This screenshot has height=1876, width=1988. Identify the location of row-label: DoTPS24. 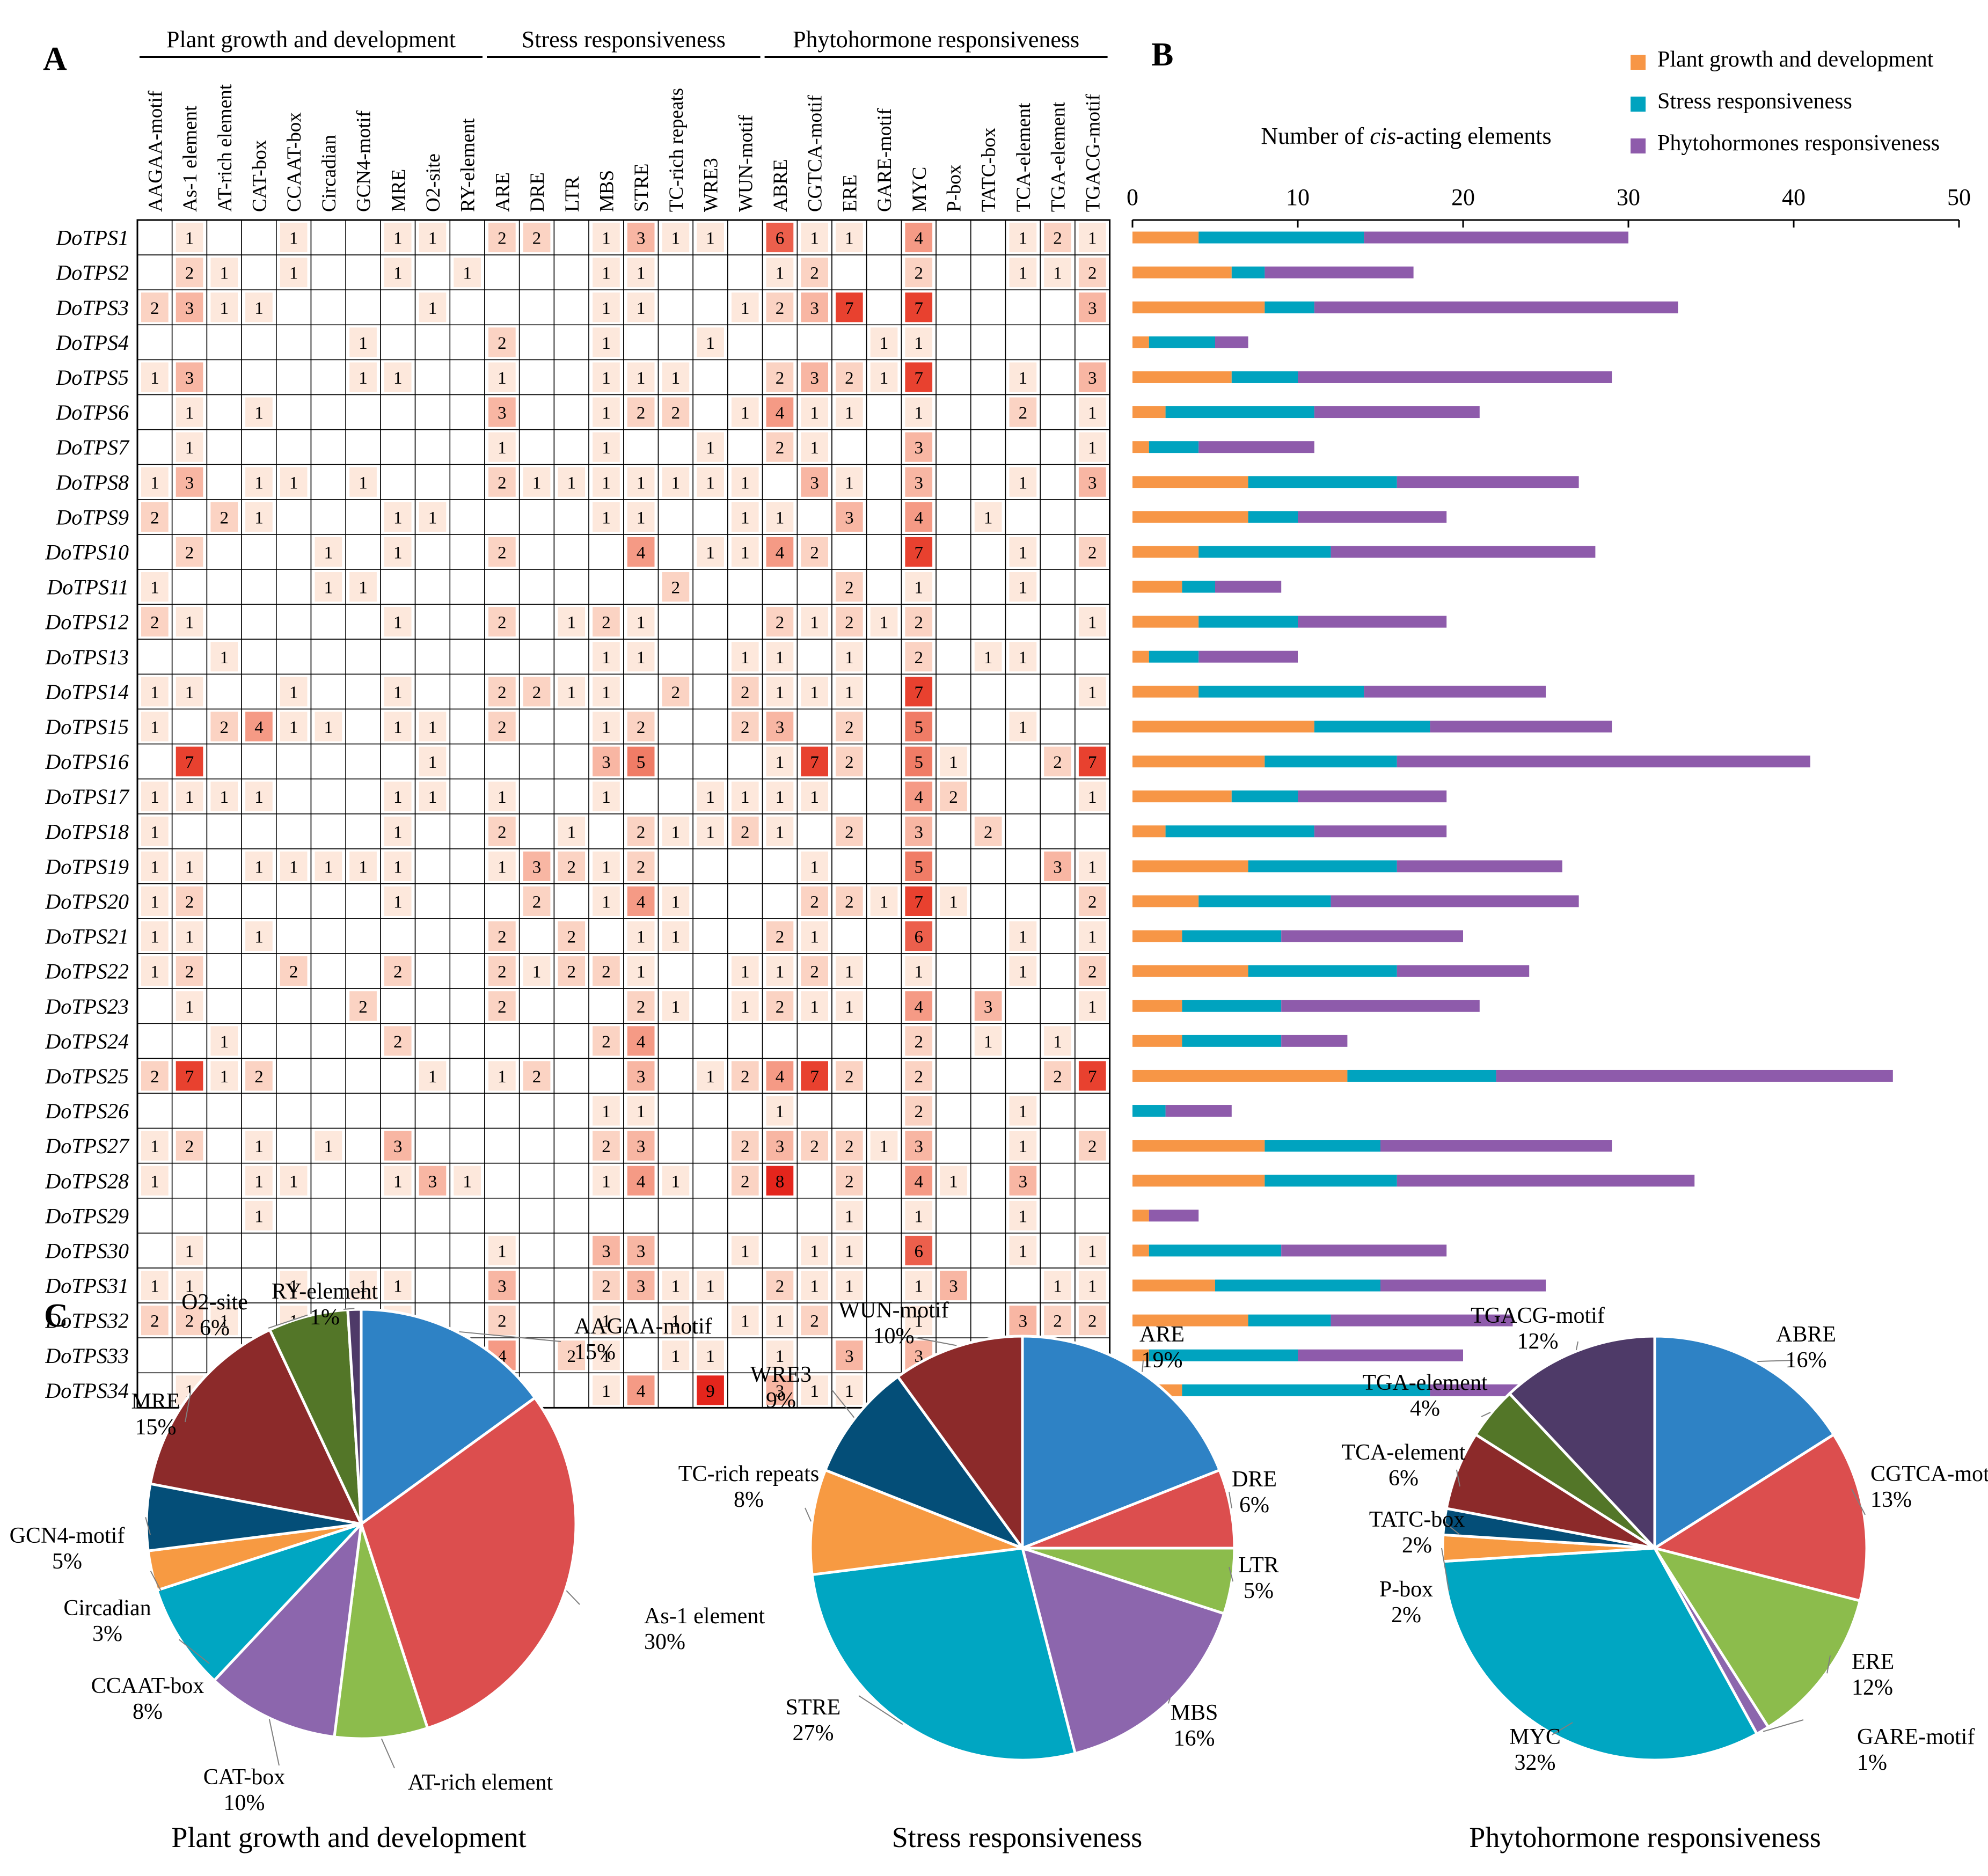
(87, 1041).